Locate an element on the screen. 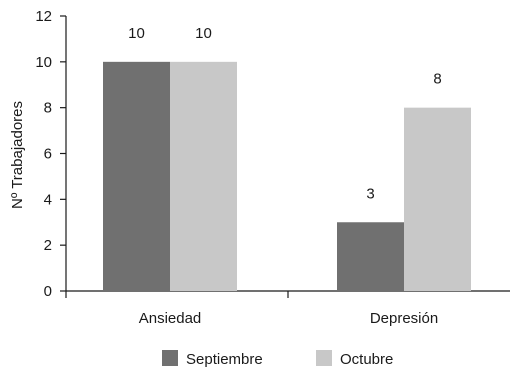 The image size is (512, 367). data-label: 8 is located at coordinates (437, 79).